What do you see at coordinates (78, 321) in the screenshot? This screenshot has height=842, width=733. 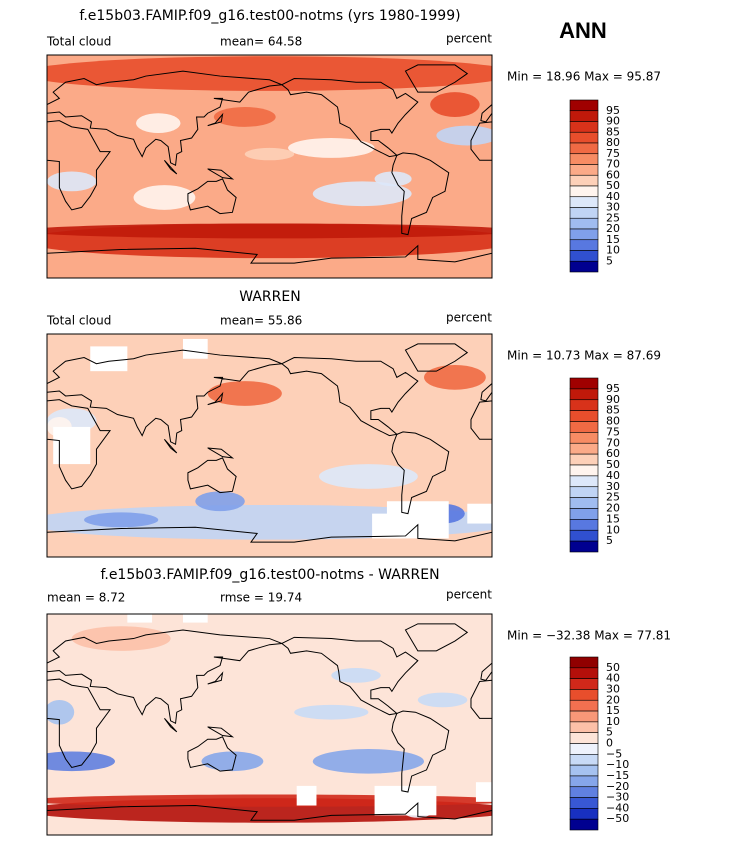 I see `left-label: Total cloud` at bounding box center [78, 321].